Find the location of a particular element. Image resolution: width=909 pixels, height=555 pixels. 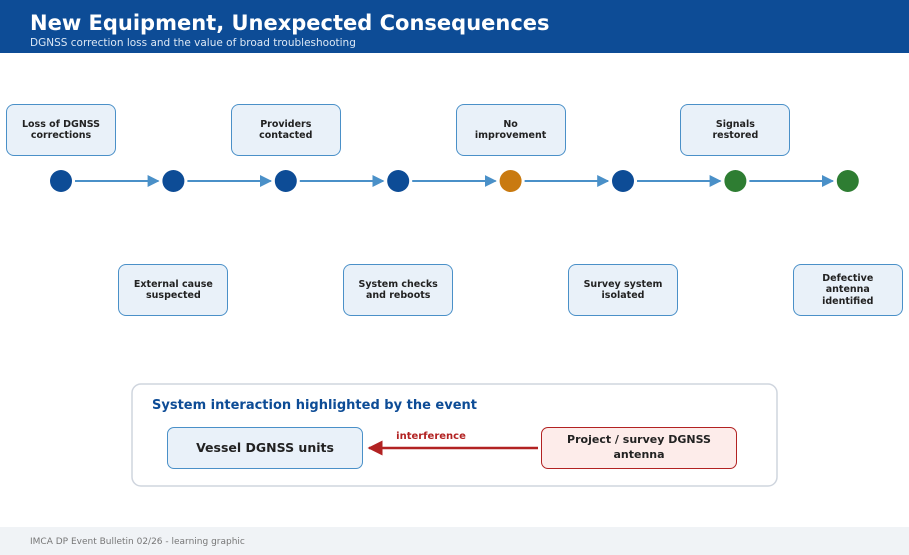

step-label: No improvement is located at coordinates (510, 130).